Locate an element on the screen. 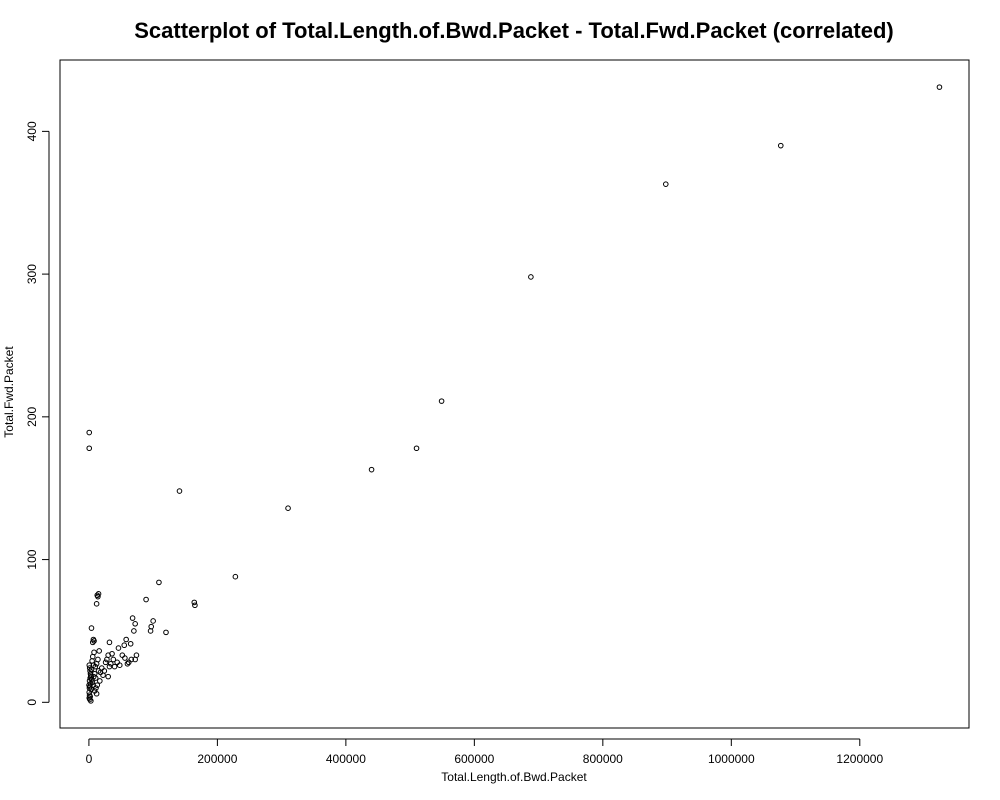 Image resolution: width=1000 pixels, height=800 pixels. y-tick-label: 100 is located at coordinates (32, 559).